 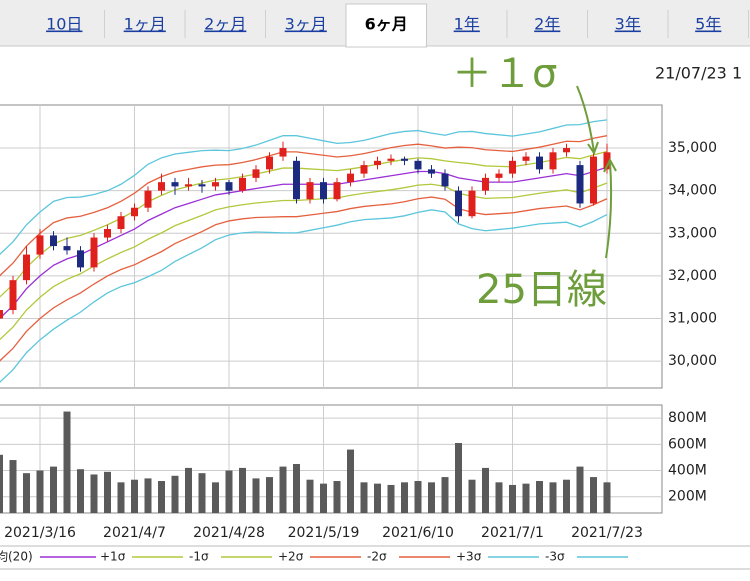 I want to click on x-tick-label: 2021/4/28, so click(x=229, y=533).